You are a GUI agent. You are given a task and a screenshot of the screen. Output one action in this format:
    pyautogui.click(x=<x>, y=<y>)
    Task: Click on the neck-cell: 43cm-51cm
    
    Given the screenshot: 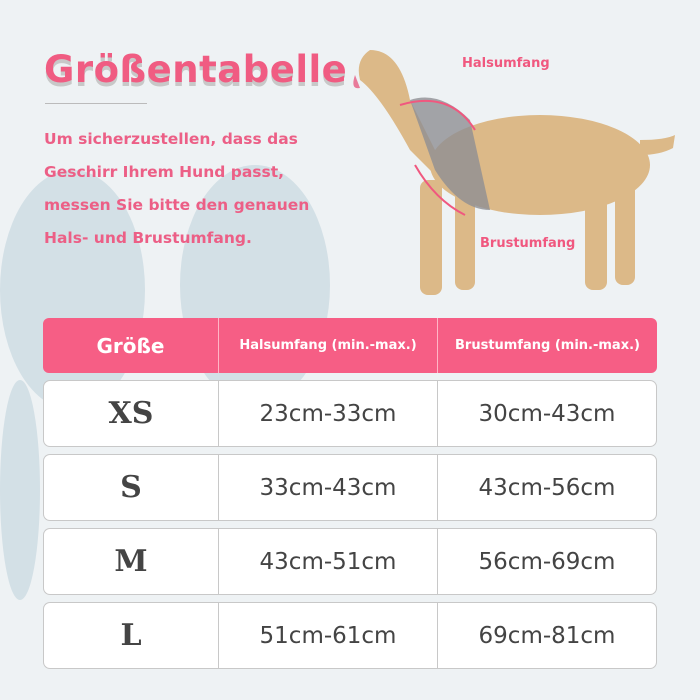 What is the action you would take?
    pyautogui.click(x=327, y=561)
    